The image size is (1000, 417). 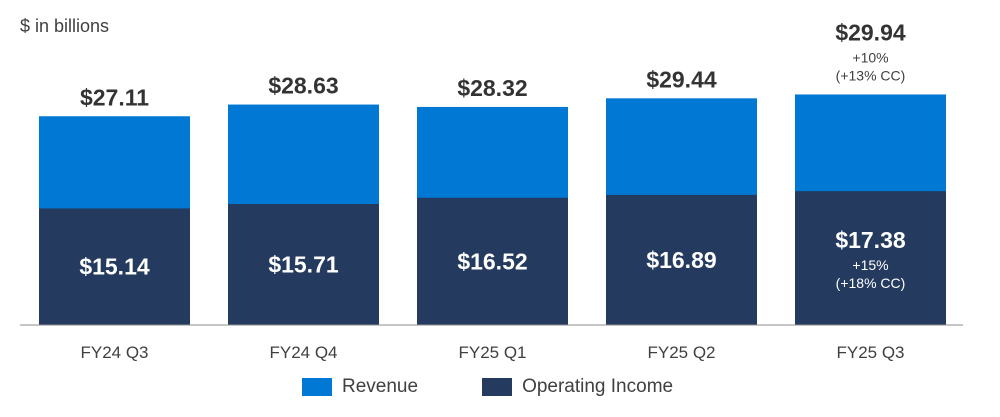 I want to click on x-tick-label-4: FY25 Q3, so click(x=870, y=352).